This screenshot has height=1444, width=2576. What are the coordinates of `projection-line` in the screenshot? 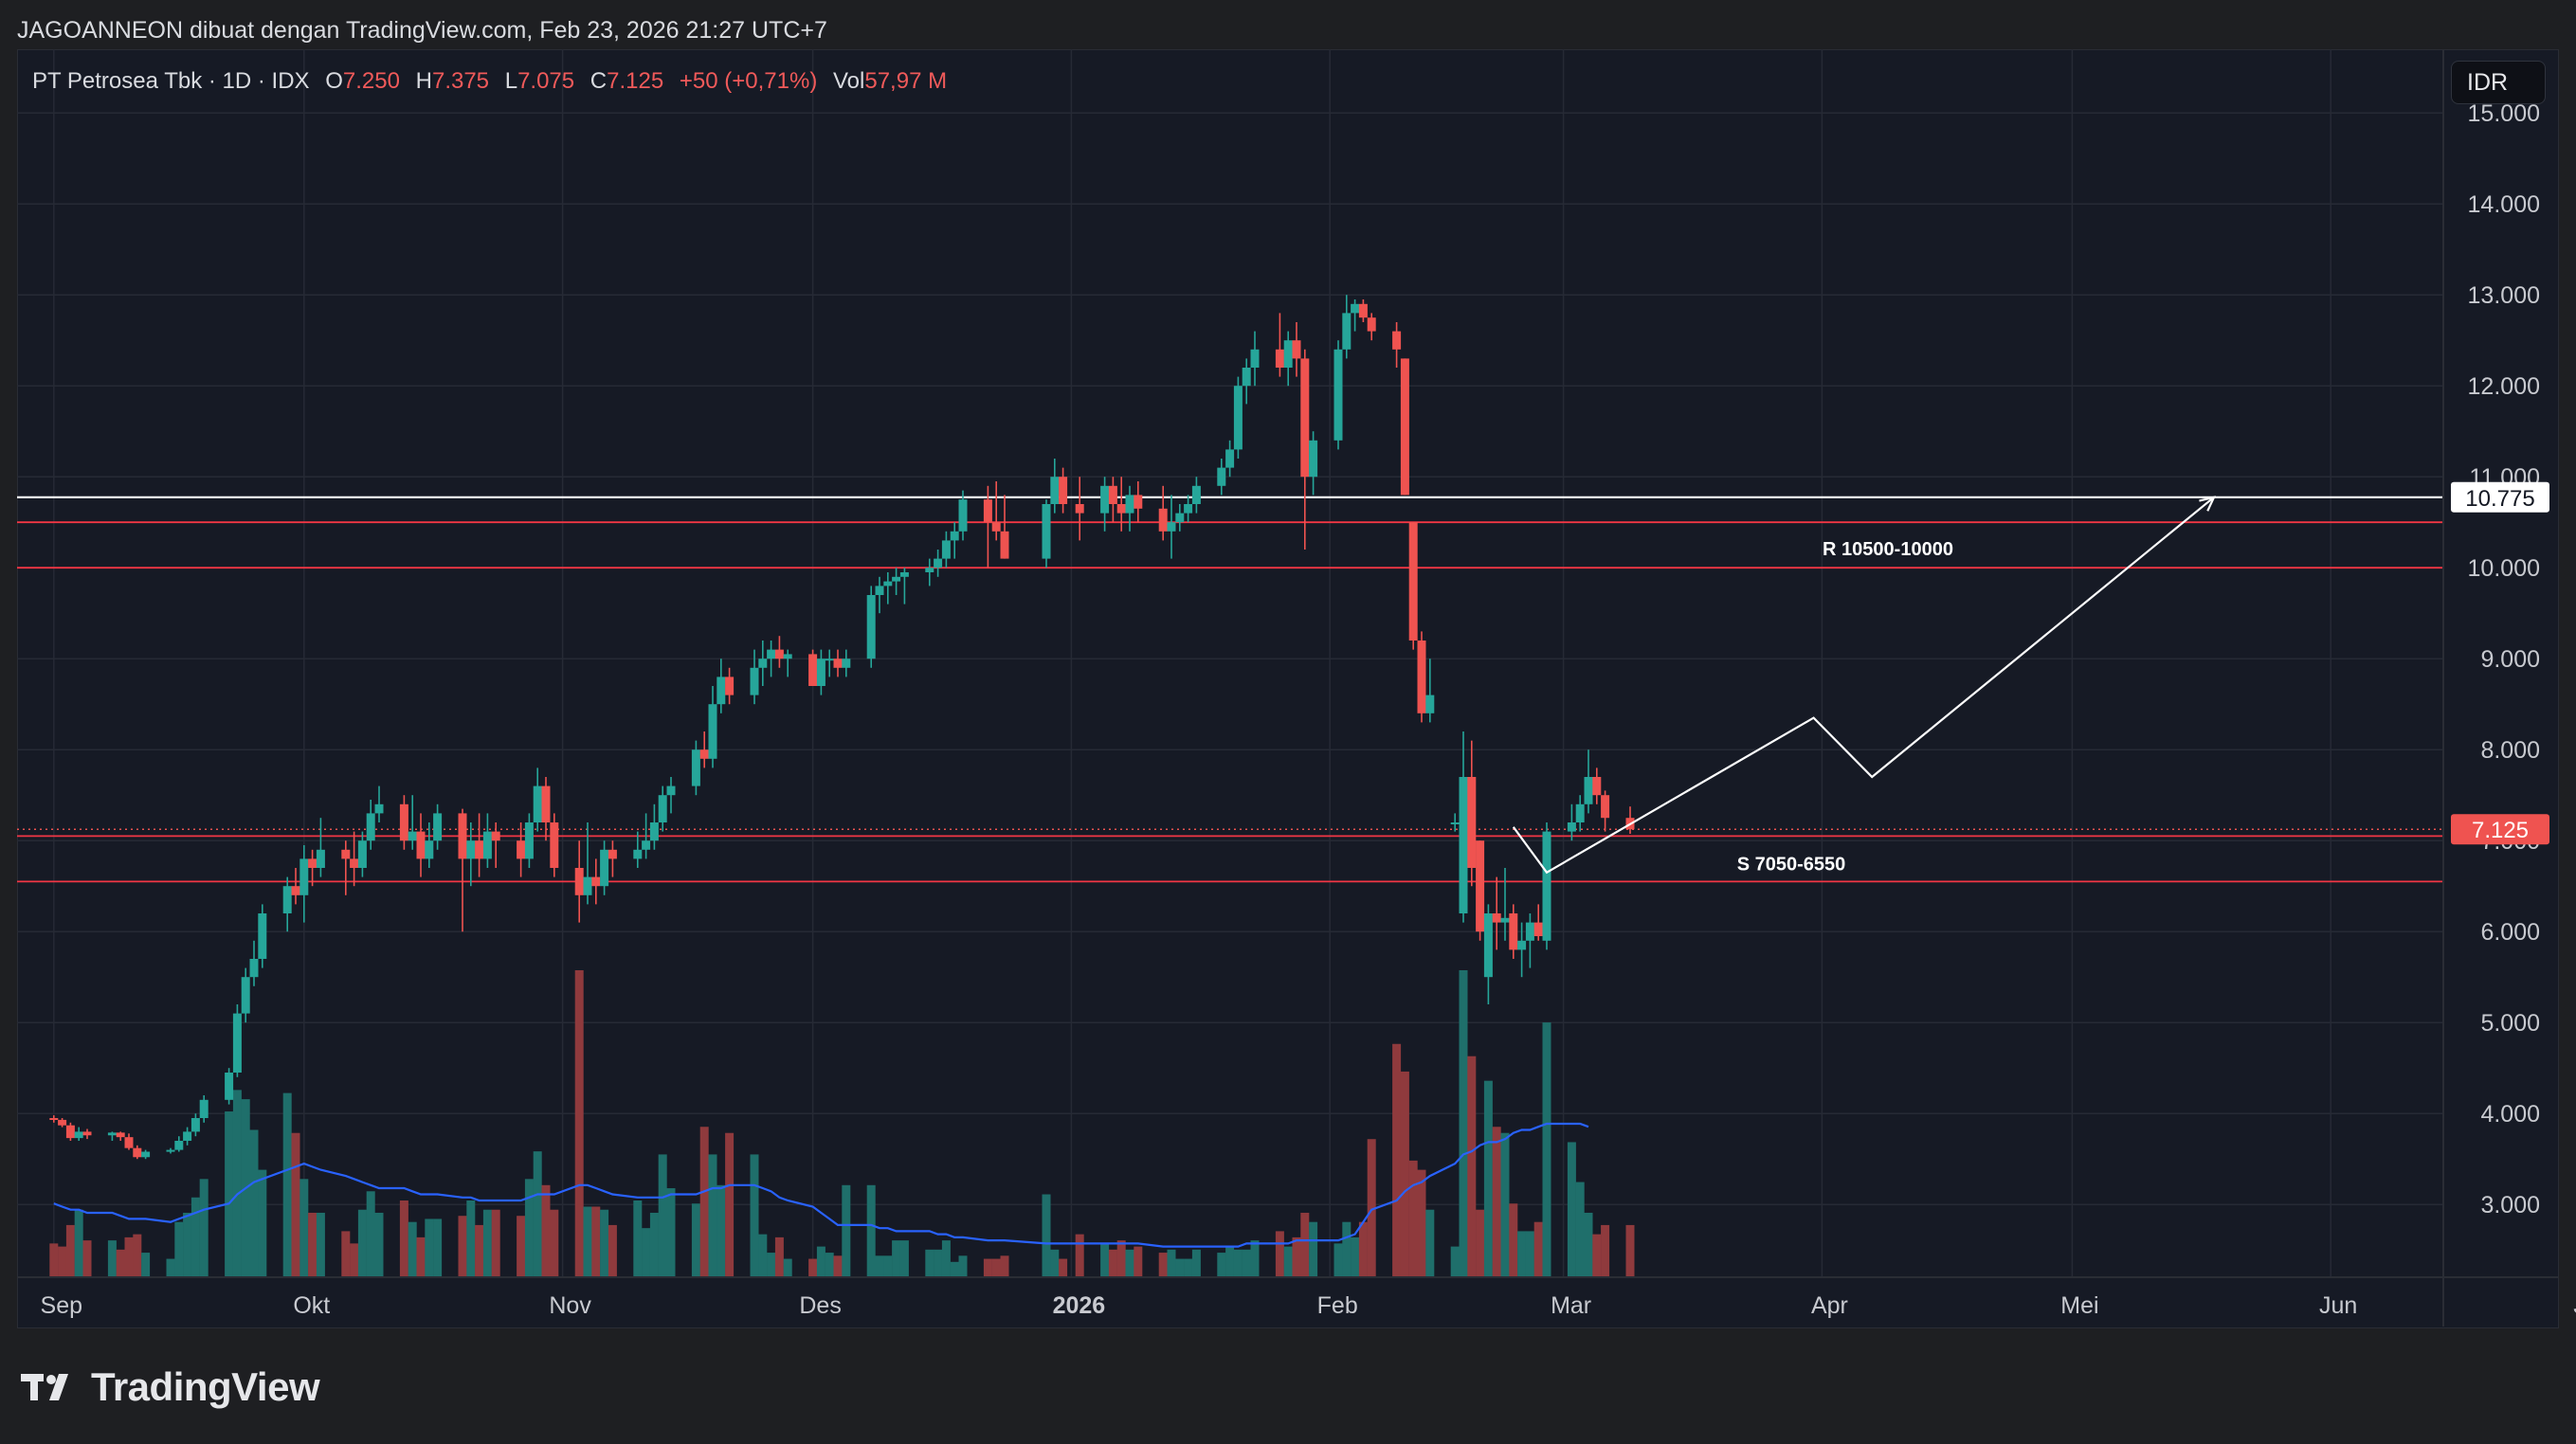 It's located at (1863, 685).